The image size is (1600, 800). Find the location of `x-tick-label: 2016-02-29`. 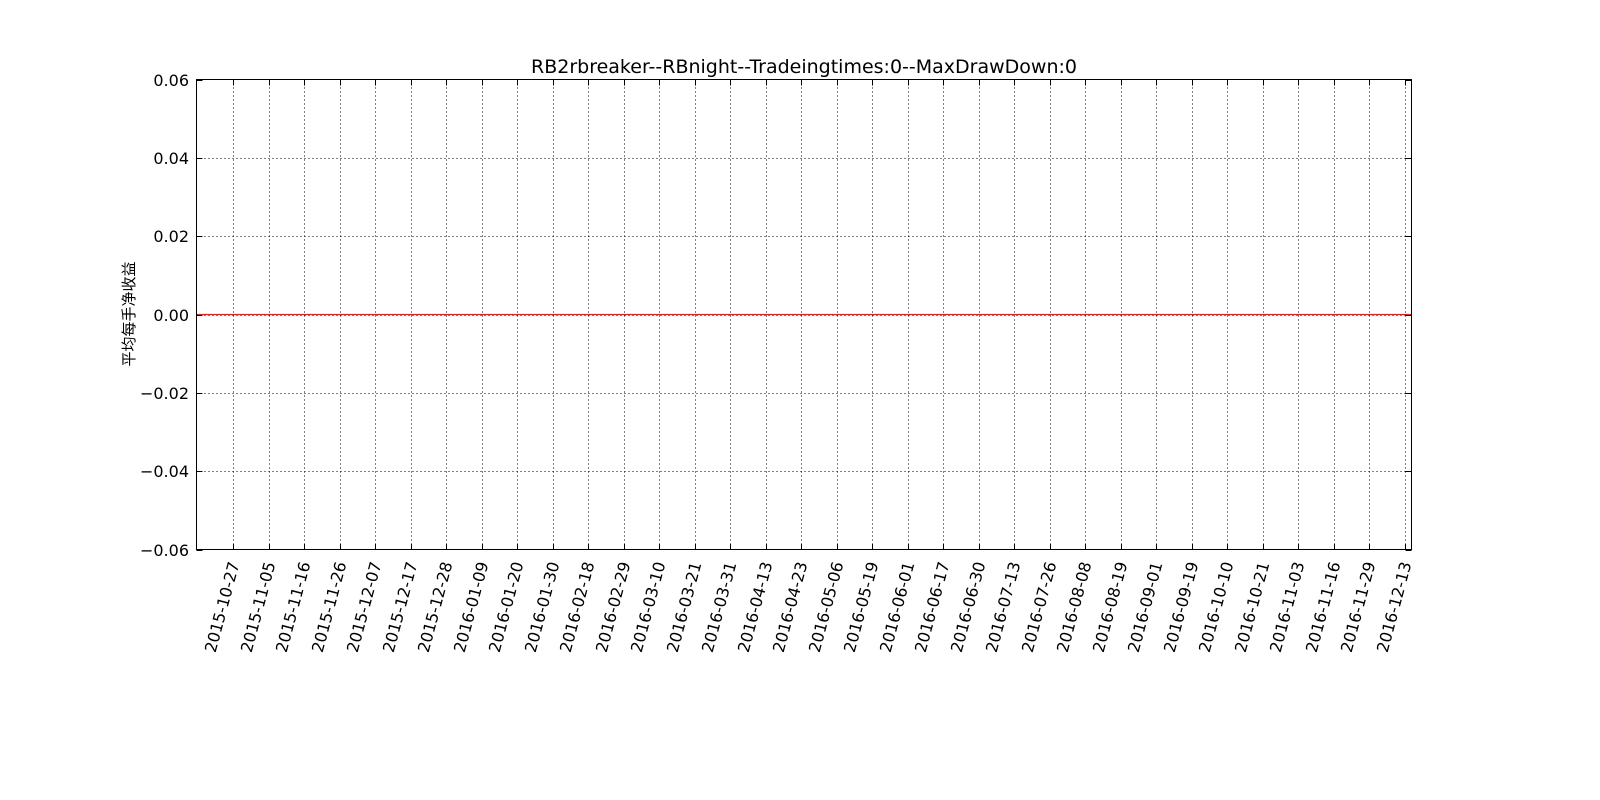

x-tick-label: 2016-02-29 is located at coordinates (613, 607).